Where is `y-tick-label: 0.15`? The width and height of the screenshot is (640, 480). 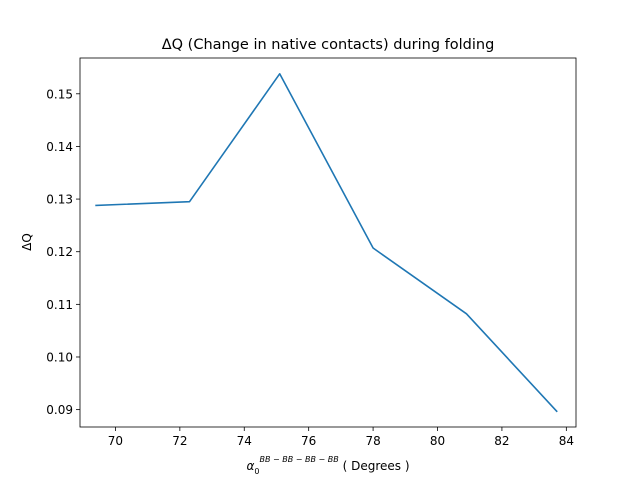
y-tick-label: 0.15 is located at coordinates (59, 94).